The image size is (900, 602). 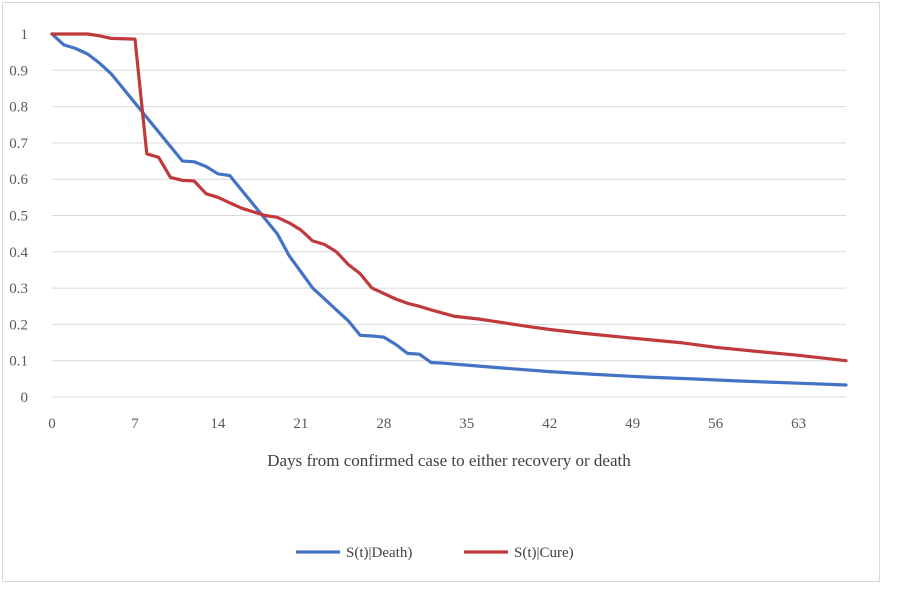 I want to click on x-tick-label: 56, so click(x=716, y=424).